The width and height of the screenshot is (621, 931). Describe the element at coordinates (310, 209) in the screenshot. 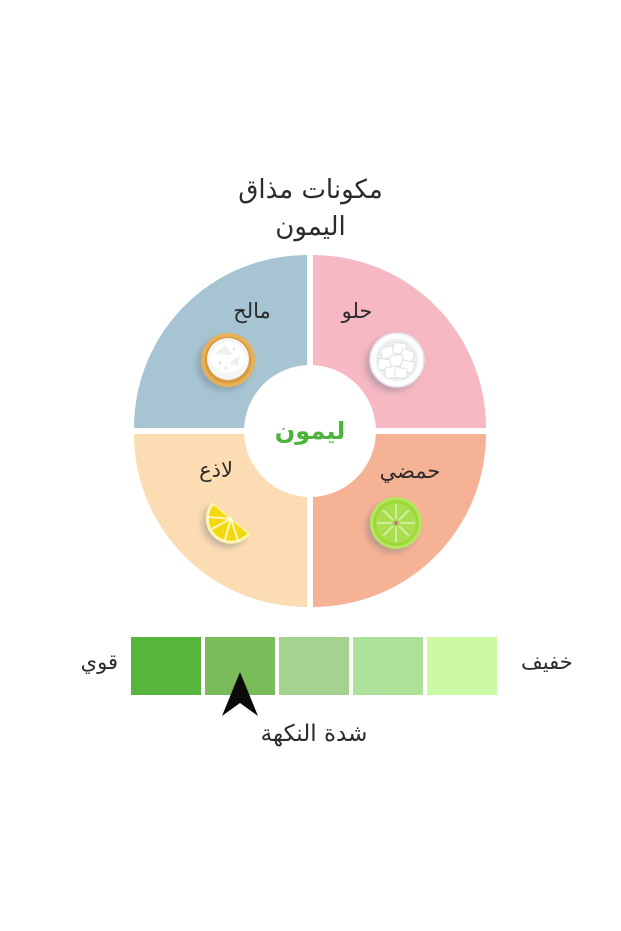

I see `page-title: مكونات مذاق اليمون` at that location.